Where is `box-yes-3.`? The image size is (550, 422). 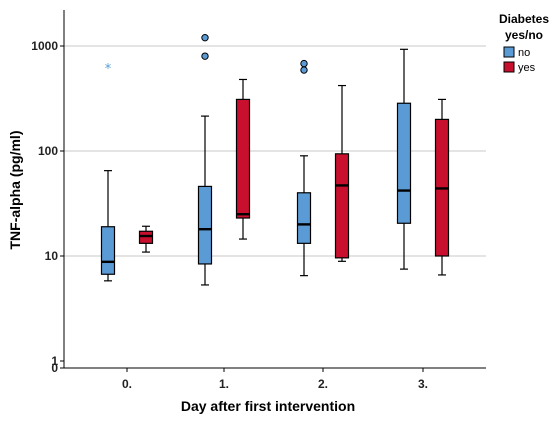 box-yes-3. is located at coordinates (442, 187).